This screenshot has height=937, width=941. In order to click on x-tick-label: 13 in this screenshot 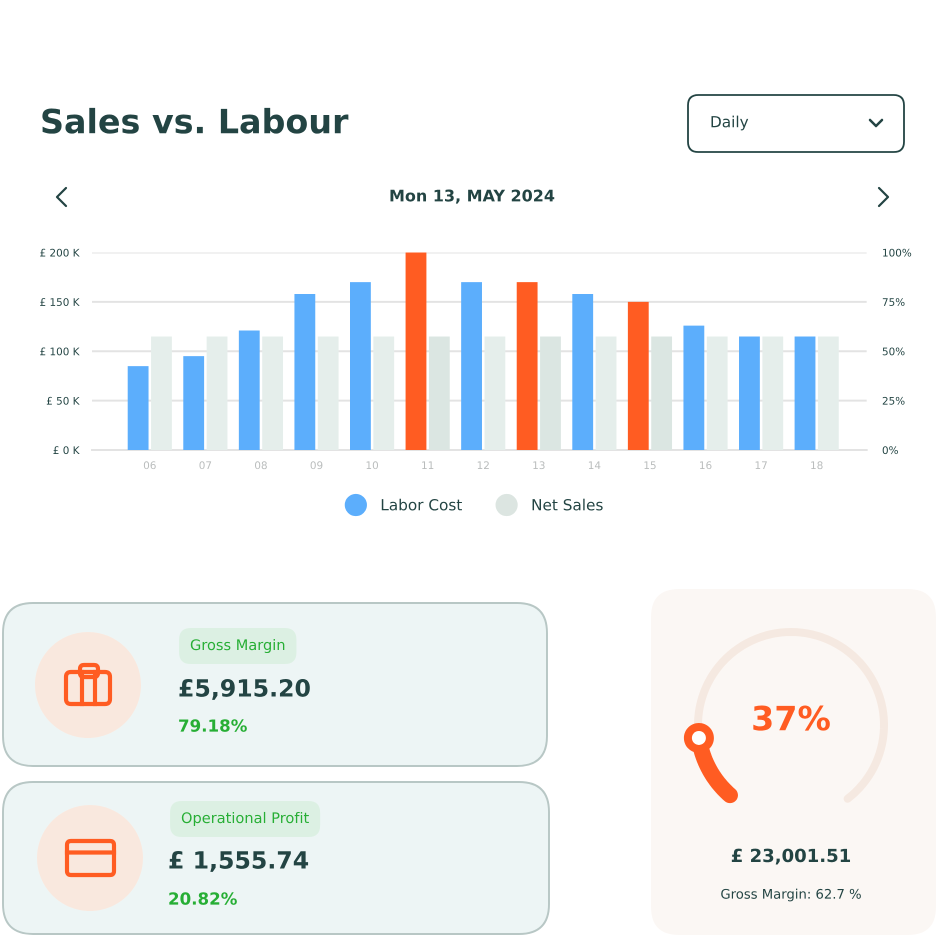, I will do `click(539, 465)`.